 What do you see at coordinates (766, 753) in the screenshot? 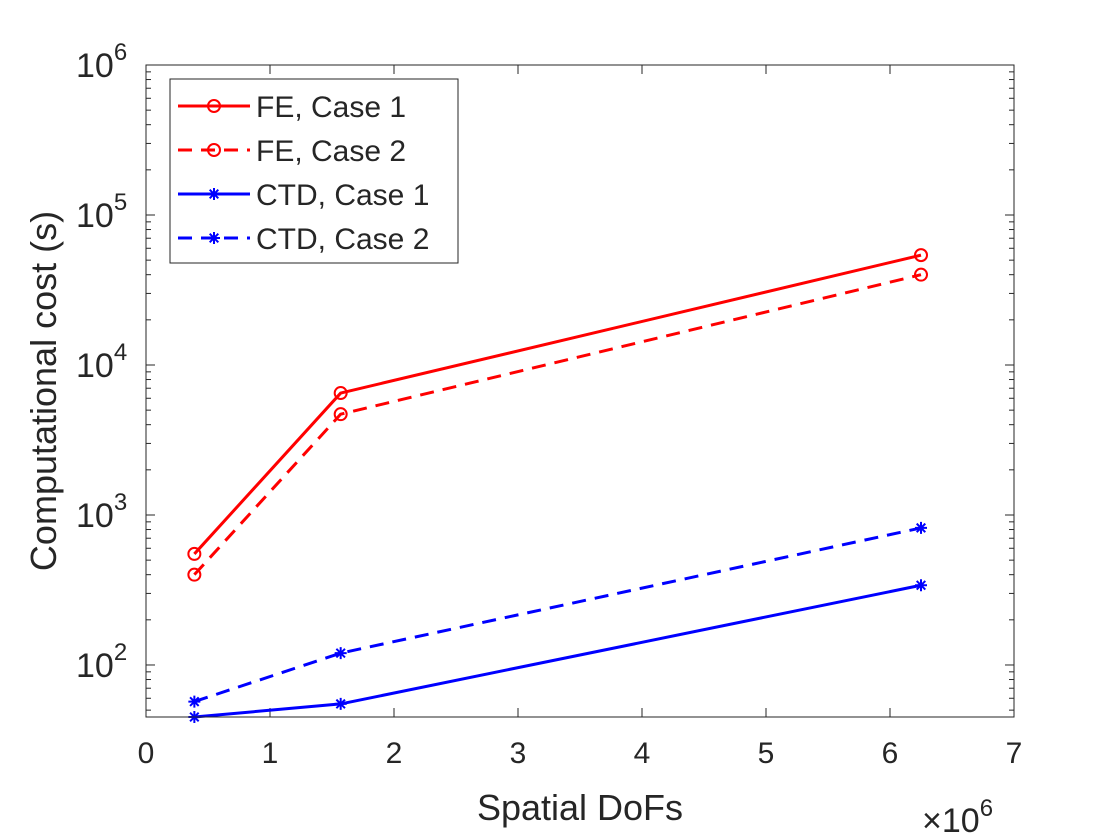
I see `x-tick-label: 5` at bounding box center [766, 753].